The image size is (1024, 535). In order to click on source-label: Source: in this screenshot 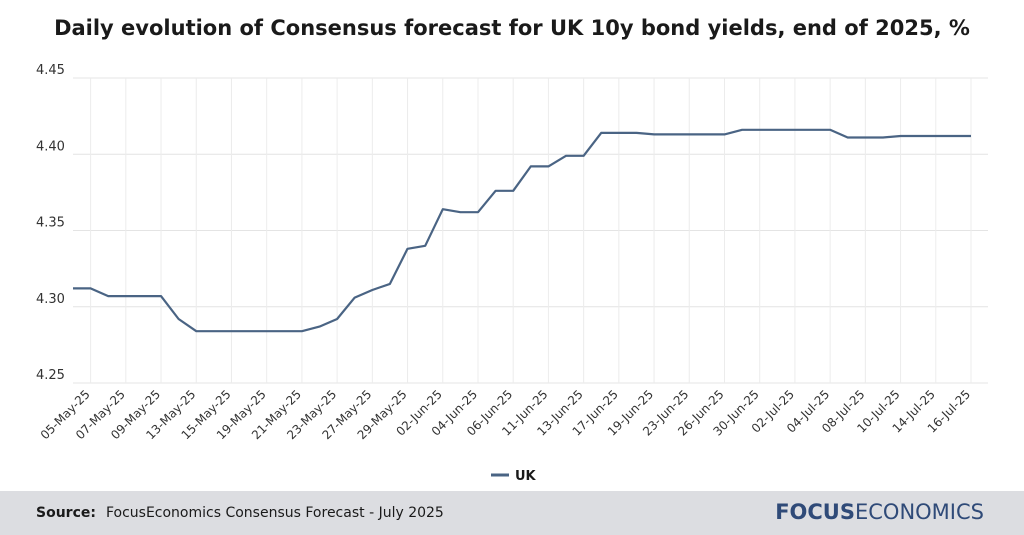, I will do `click(66, 513)`.